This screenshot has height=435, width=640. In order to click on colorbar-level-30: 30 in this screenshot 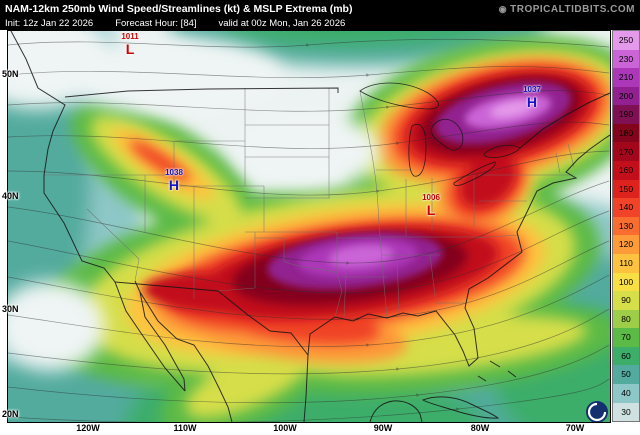, I will do `click(626, 412)`.